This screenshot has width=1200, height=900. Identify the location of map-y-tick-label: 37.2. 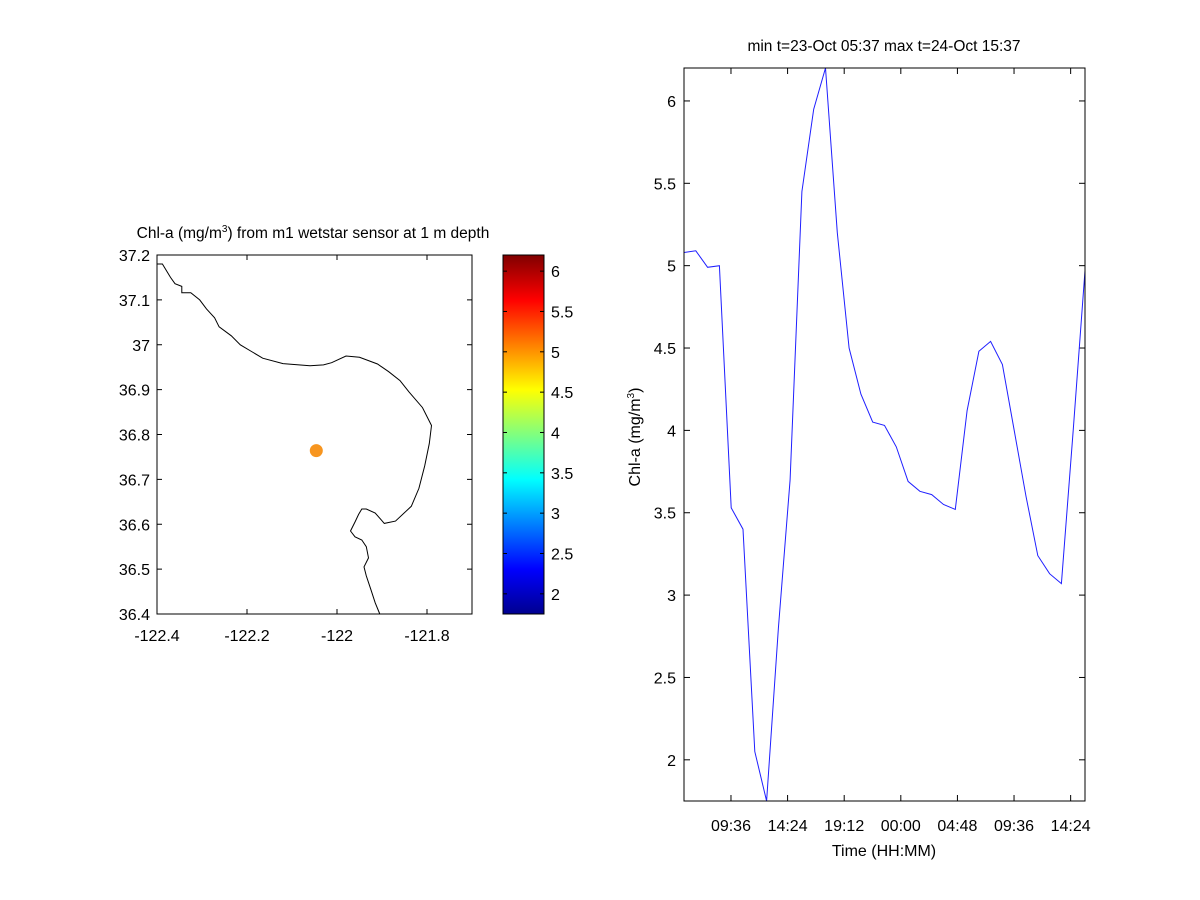
(134, 256).